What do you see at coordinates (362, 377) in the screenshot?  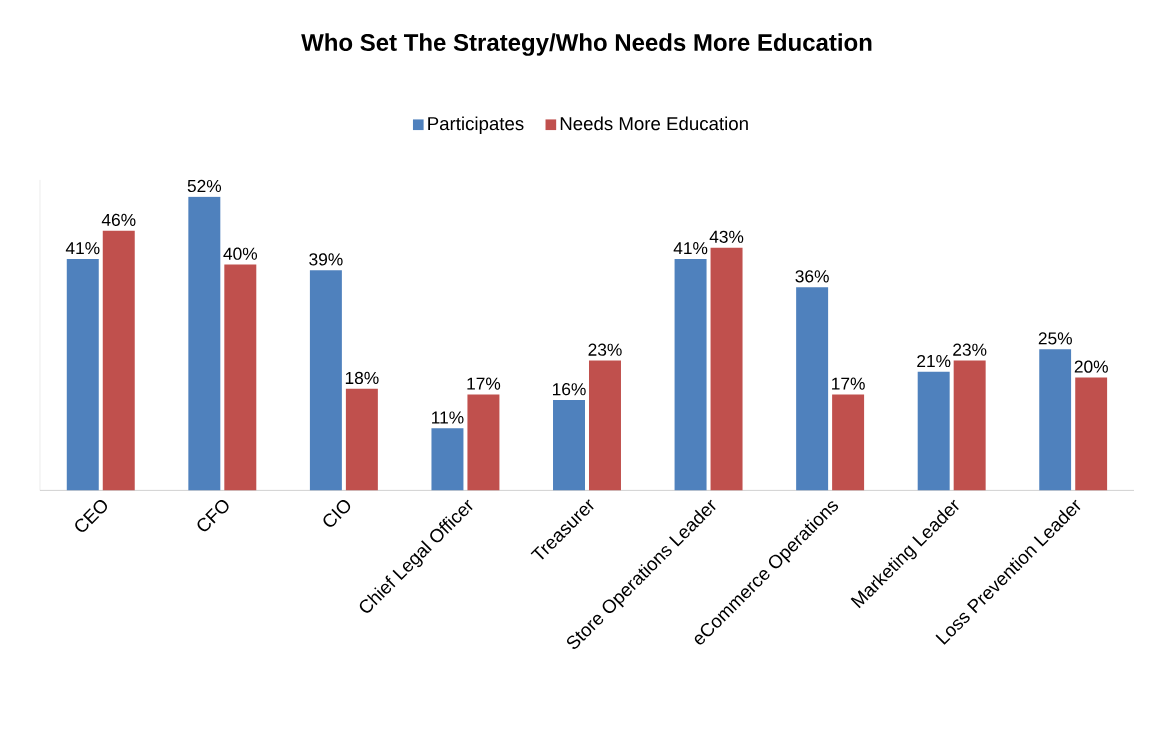 I see `data-label: 18%` at bounding box center [362, 377].